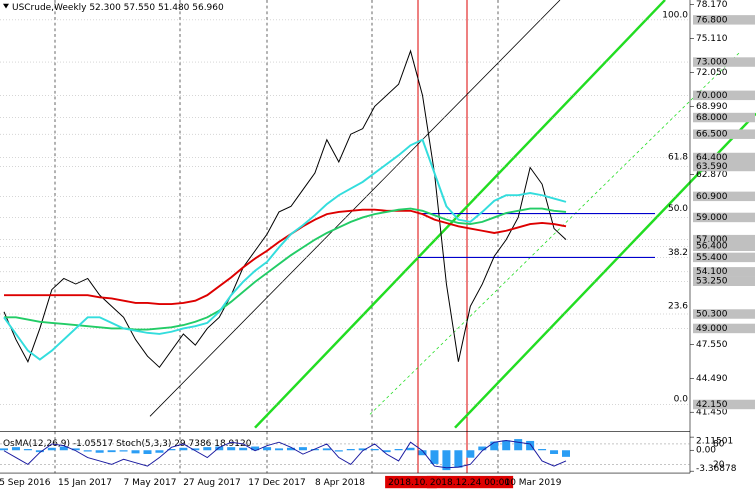  I want to click on level-label: 70.000, so click(711, 96).